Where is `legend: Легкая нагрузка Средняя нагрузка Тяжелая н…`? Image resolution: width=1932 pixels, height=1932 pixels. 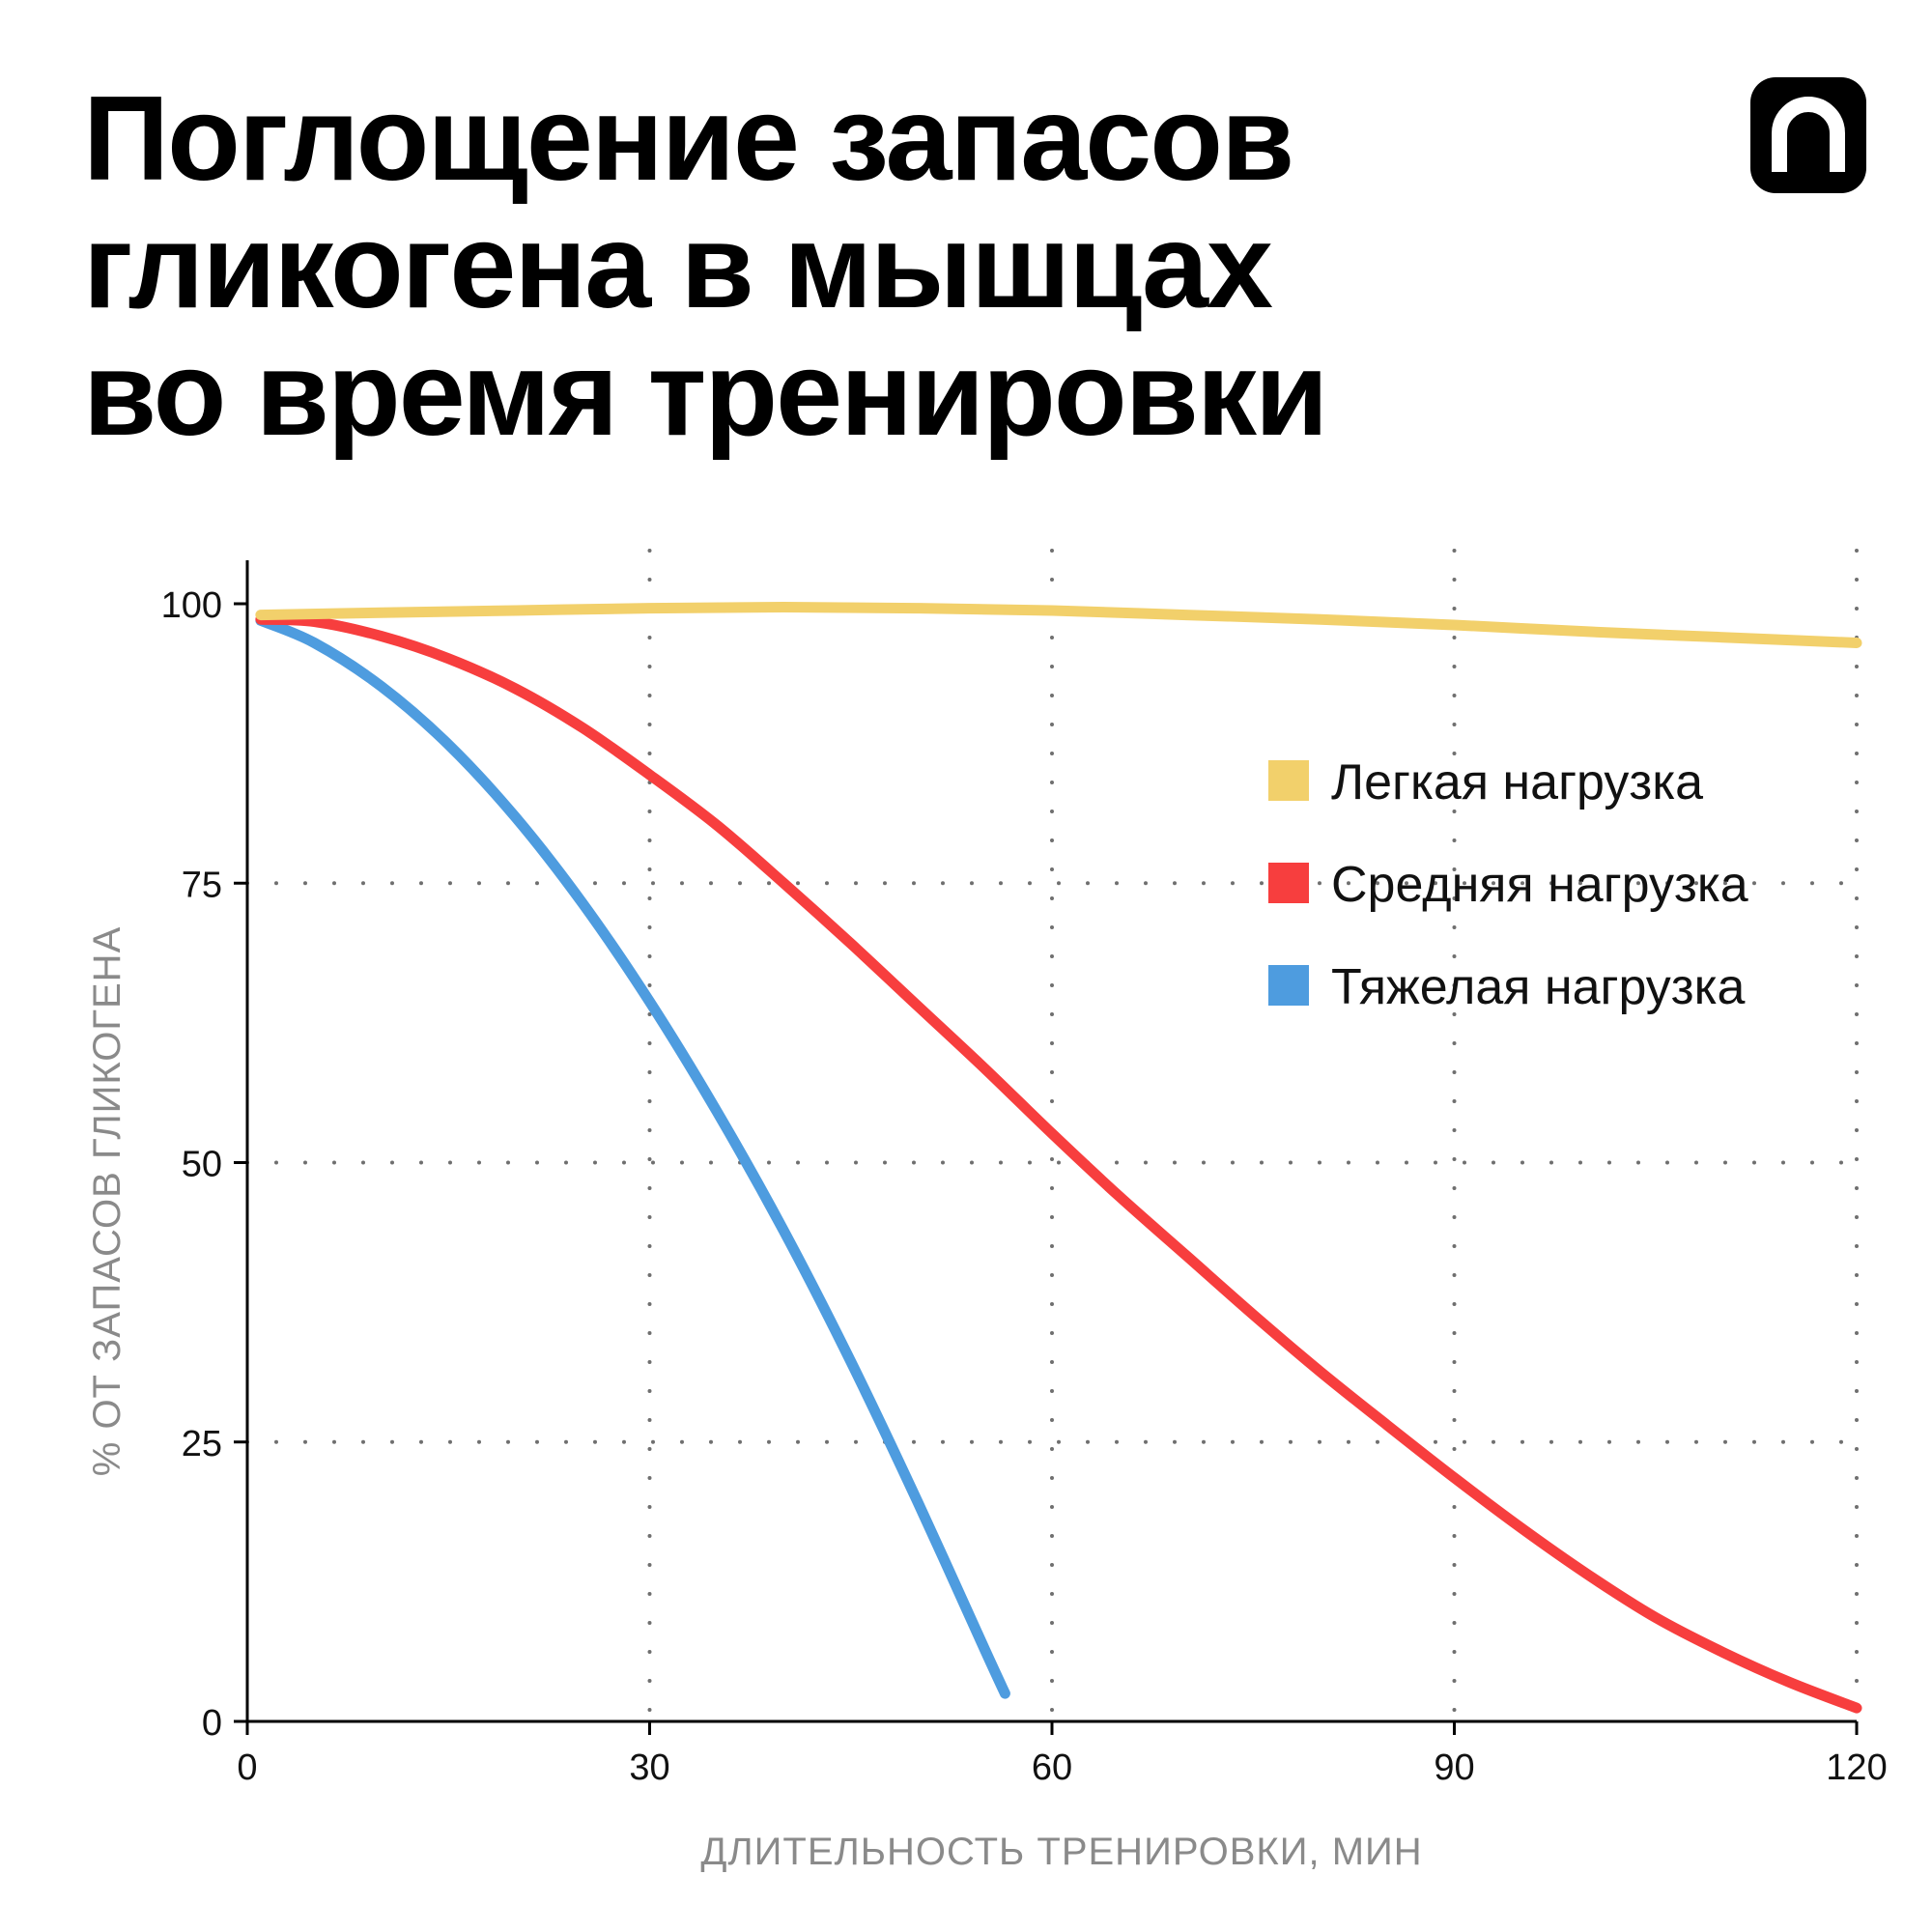 legend: Легкая нагрузка Средняя нагрузка Тяжелая н… is located at coordinates (1508, 884).